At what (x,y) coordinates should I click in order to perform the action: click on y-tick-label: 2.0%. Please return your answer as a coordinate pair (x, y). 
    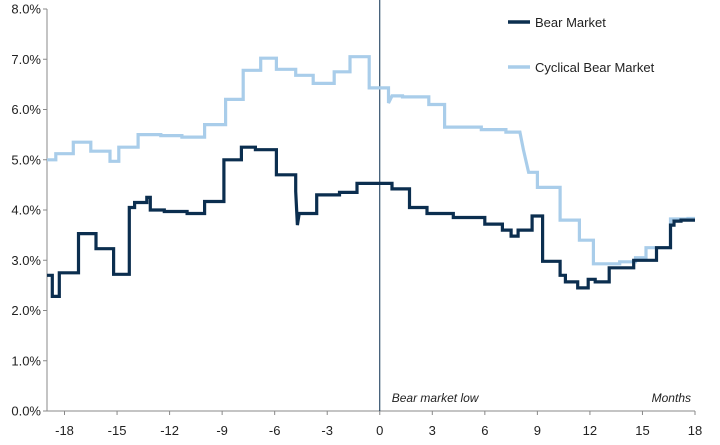
    Looking at the image, I should click on (26, 310).